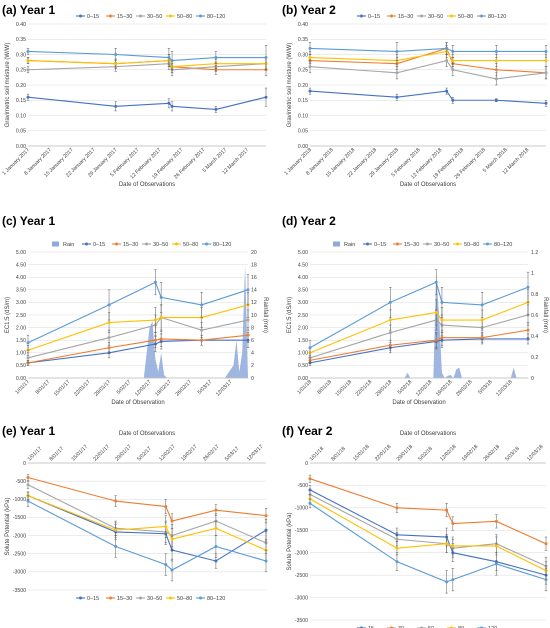 Image resolution: width=550 pixels, height=628 pixels. Describe the element at coordinates (68, 245) in the screenshot. I see `legend-label: Rain` at that location.